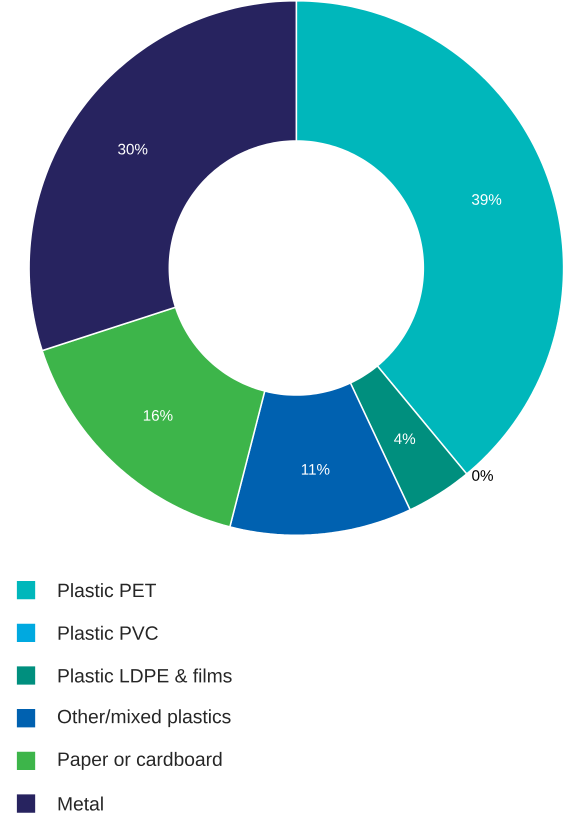  What do you see at coordinates (144, 718) in the screenshot?
I see `legend-label: Other/mixed plastics` at bounding box center [144, 718].